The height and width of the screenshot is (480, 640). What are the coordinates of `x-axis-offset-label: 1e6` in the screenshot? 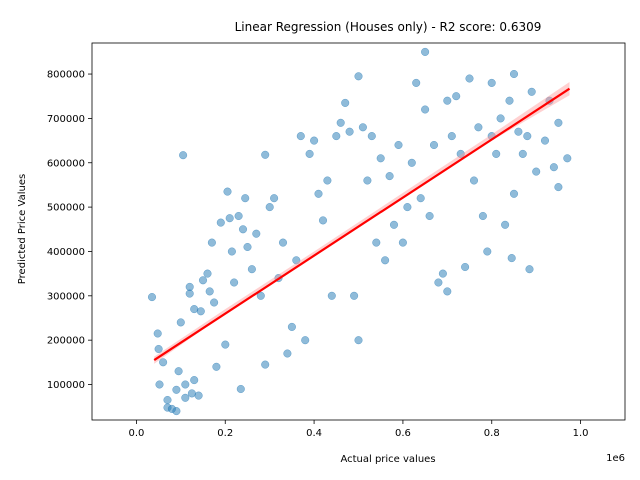 It's located at (615, 458).